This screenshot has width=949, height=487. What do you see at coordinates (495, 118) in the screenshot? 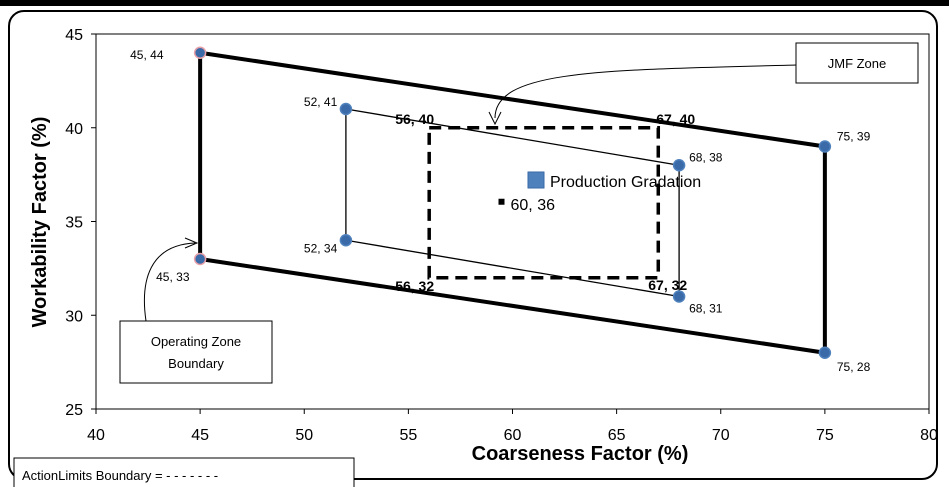
I see `jmf-zone-arrowhead` at bounding box center [495, 118].